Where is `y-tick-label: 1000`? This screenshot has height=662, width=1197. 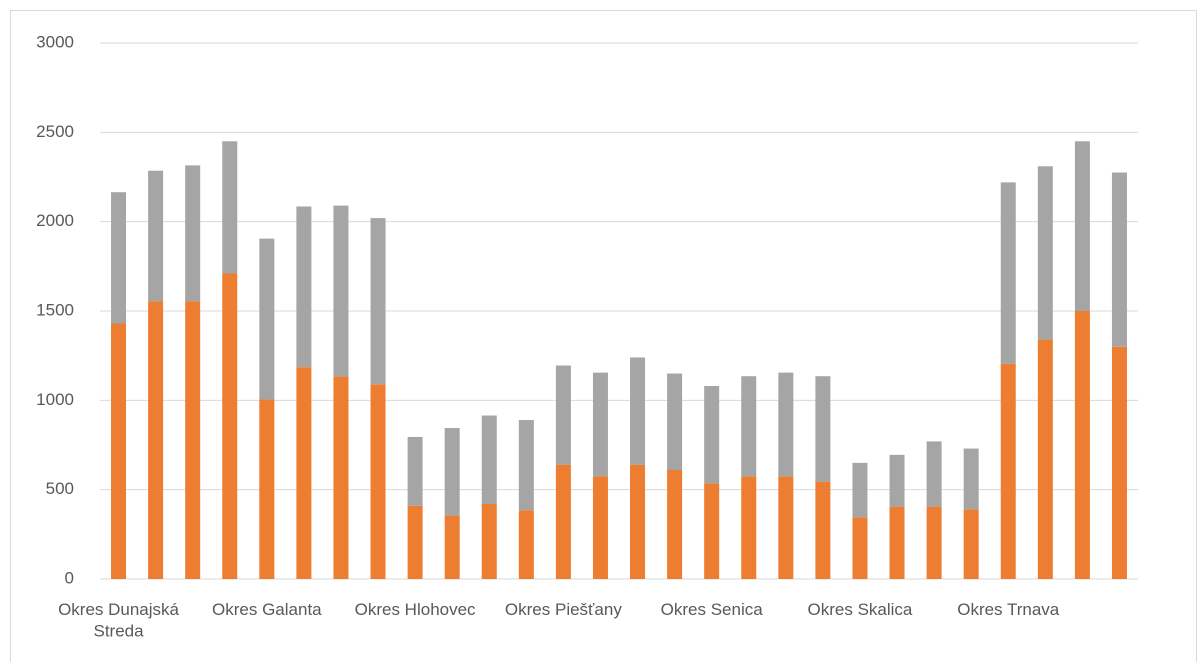
y-tick-label: 1000 is located at coordinates (55, 399).